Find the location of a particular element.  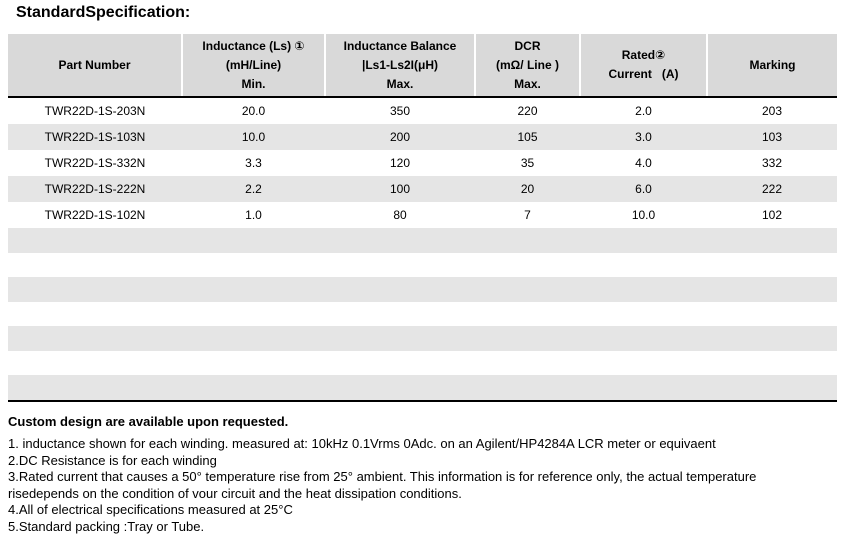

col-header-part-number: Part Number is located at coordinates (95, 66).